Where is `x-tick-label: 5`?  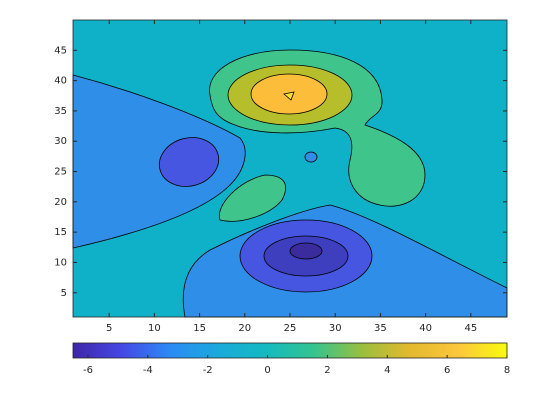
x-tick-label: 5 is located at coordinates (109, 328).